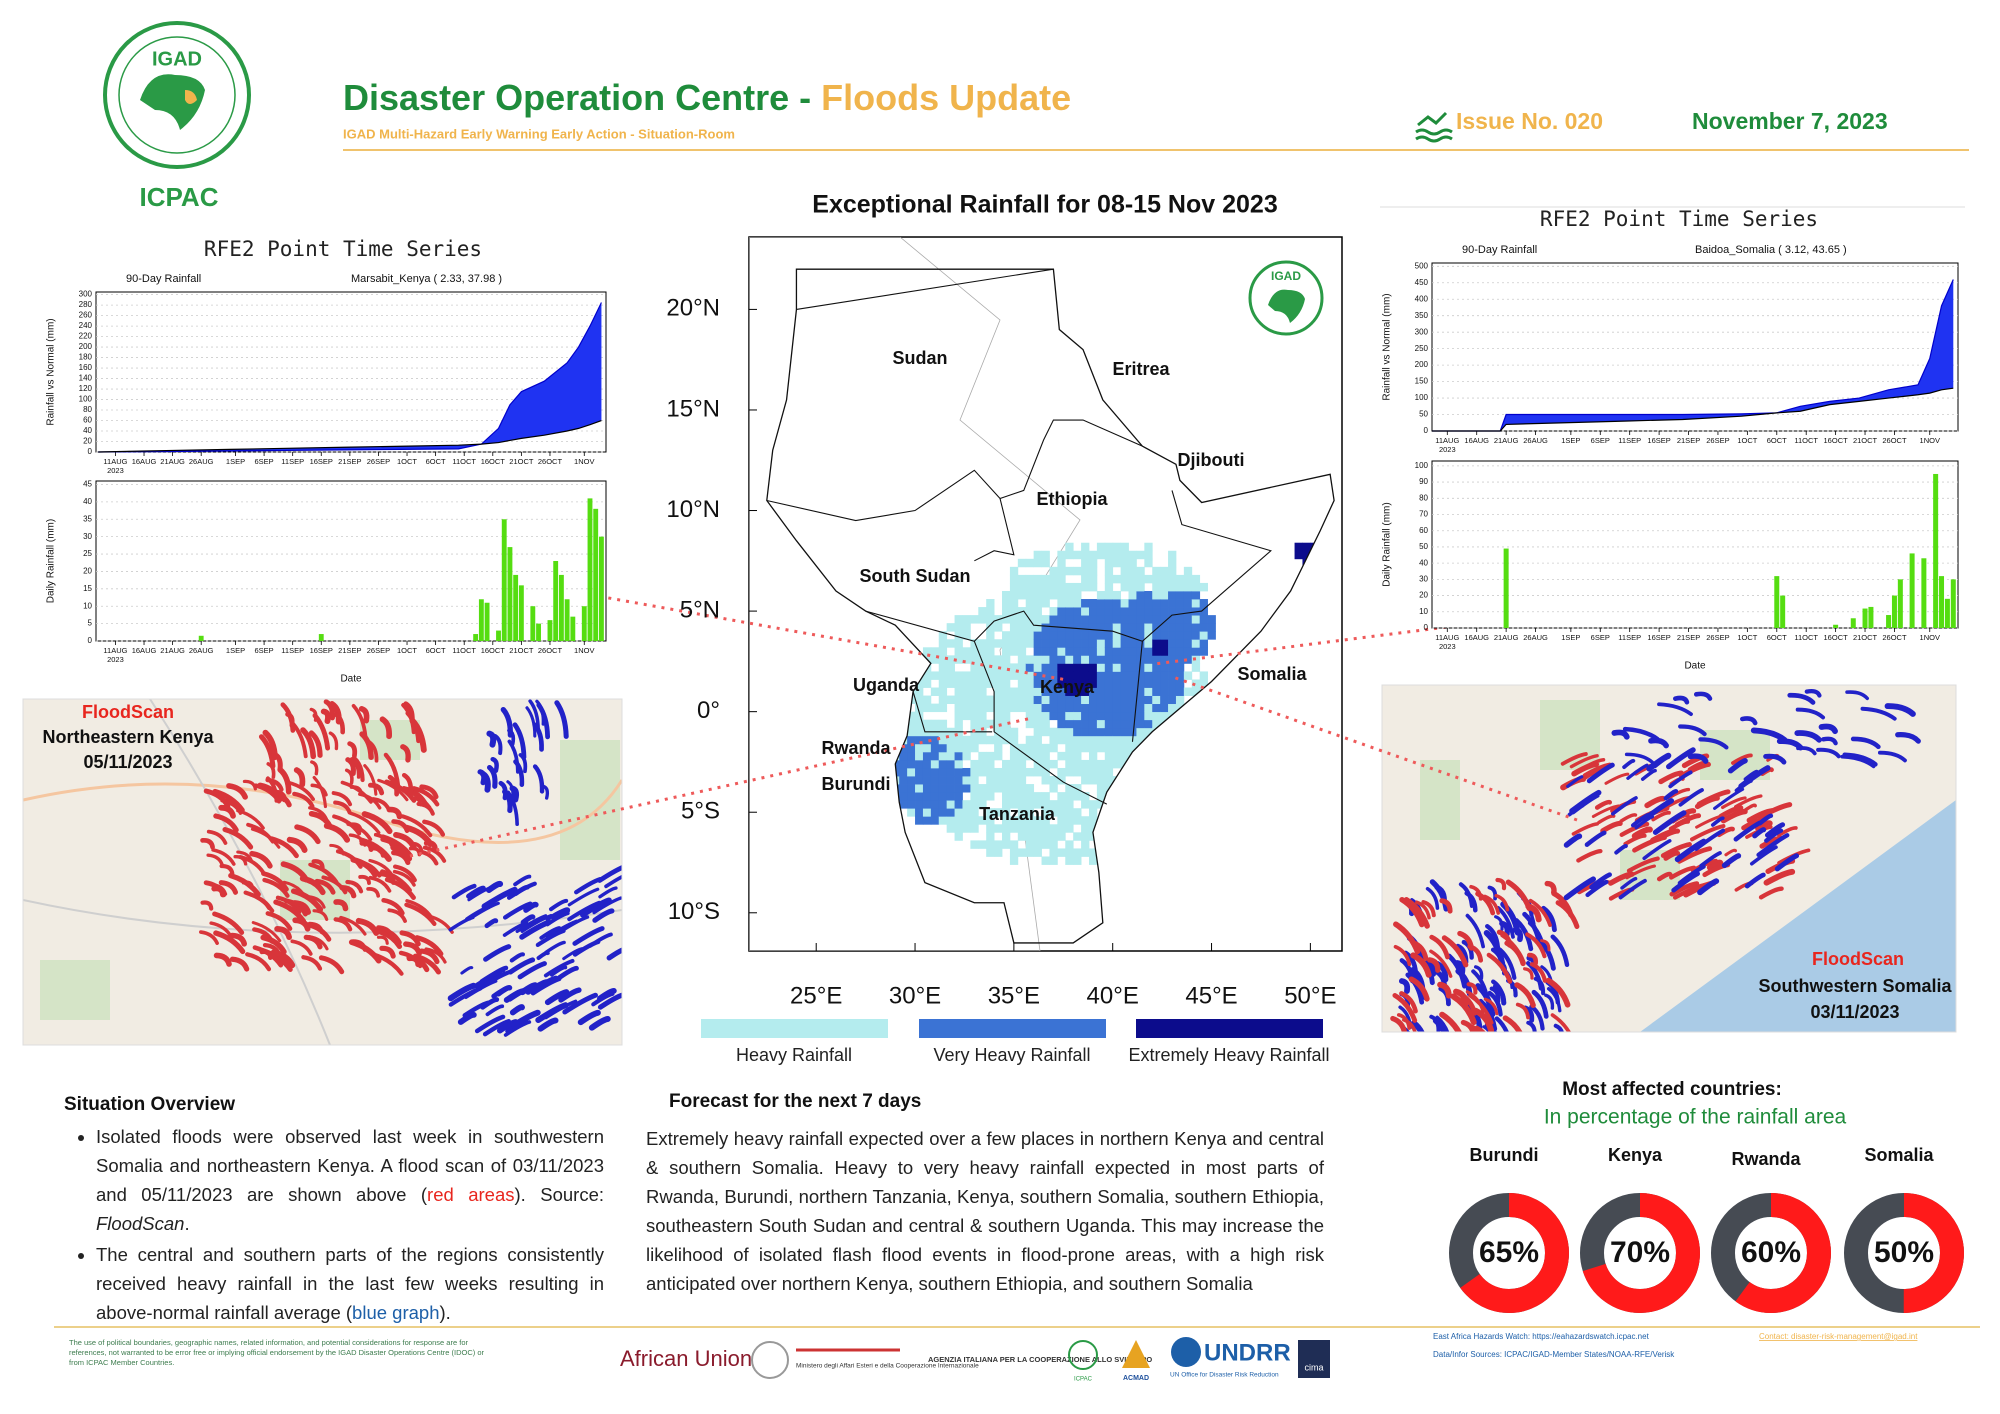 The width and height of the screenshot is (2000, 1414). I want to click on x-tick-label: 1SEP, so click(235, 461).